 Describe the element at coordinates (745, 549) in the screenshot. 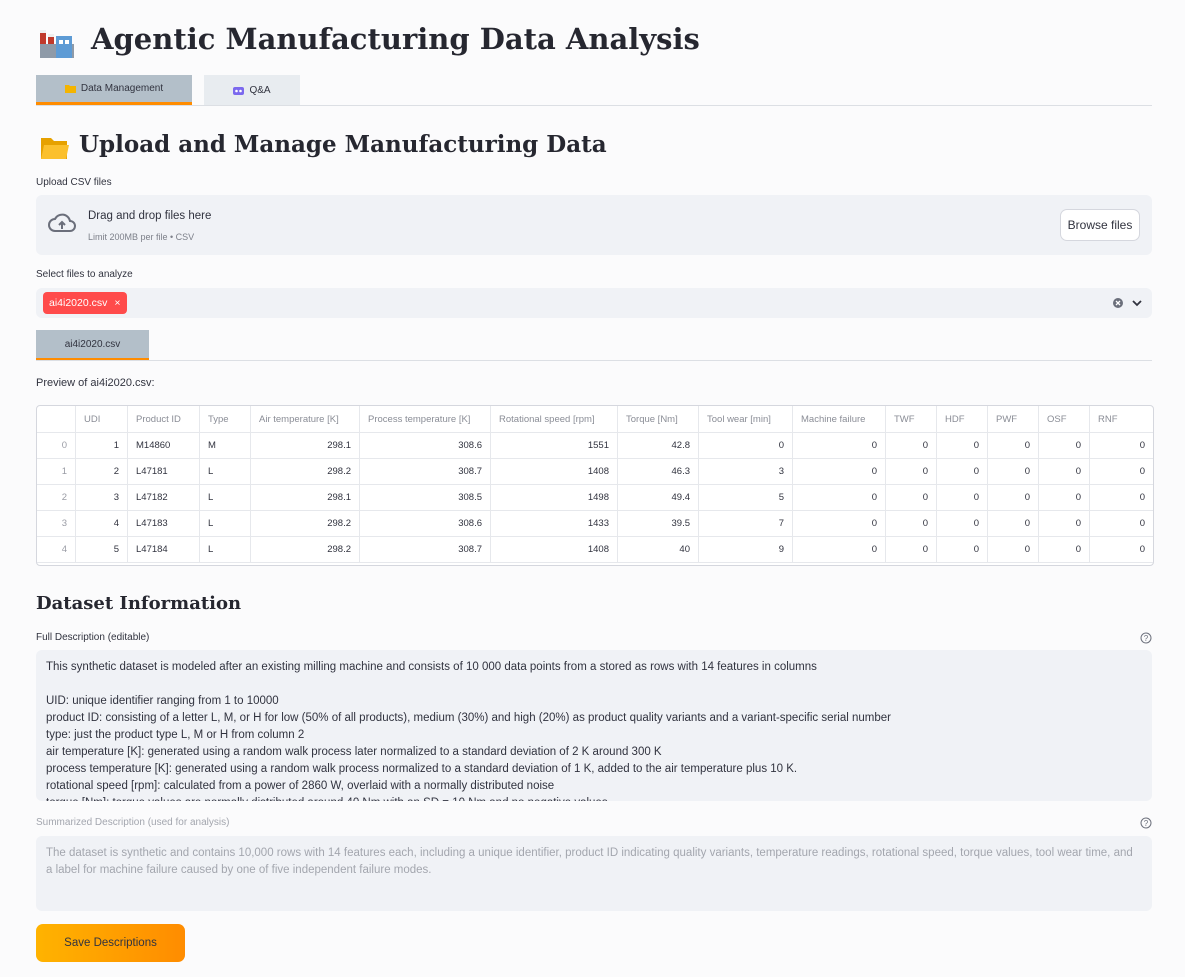

I see `table-cell: 9` at that location.